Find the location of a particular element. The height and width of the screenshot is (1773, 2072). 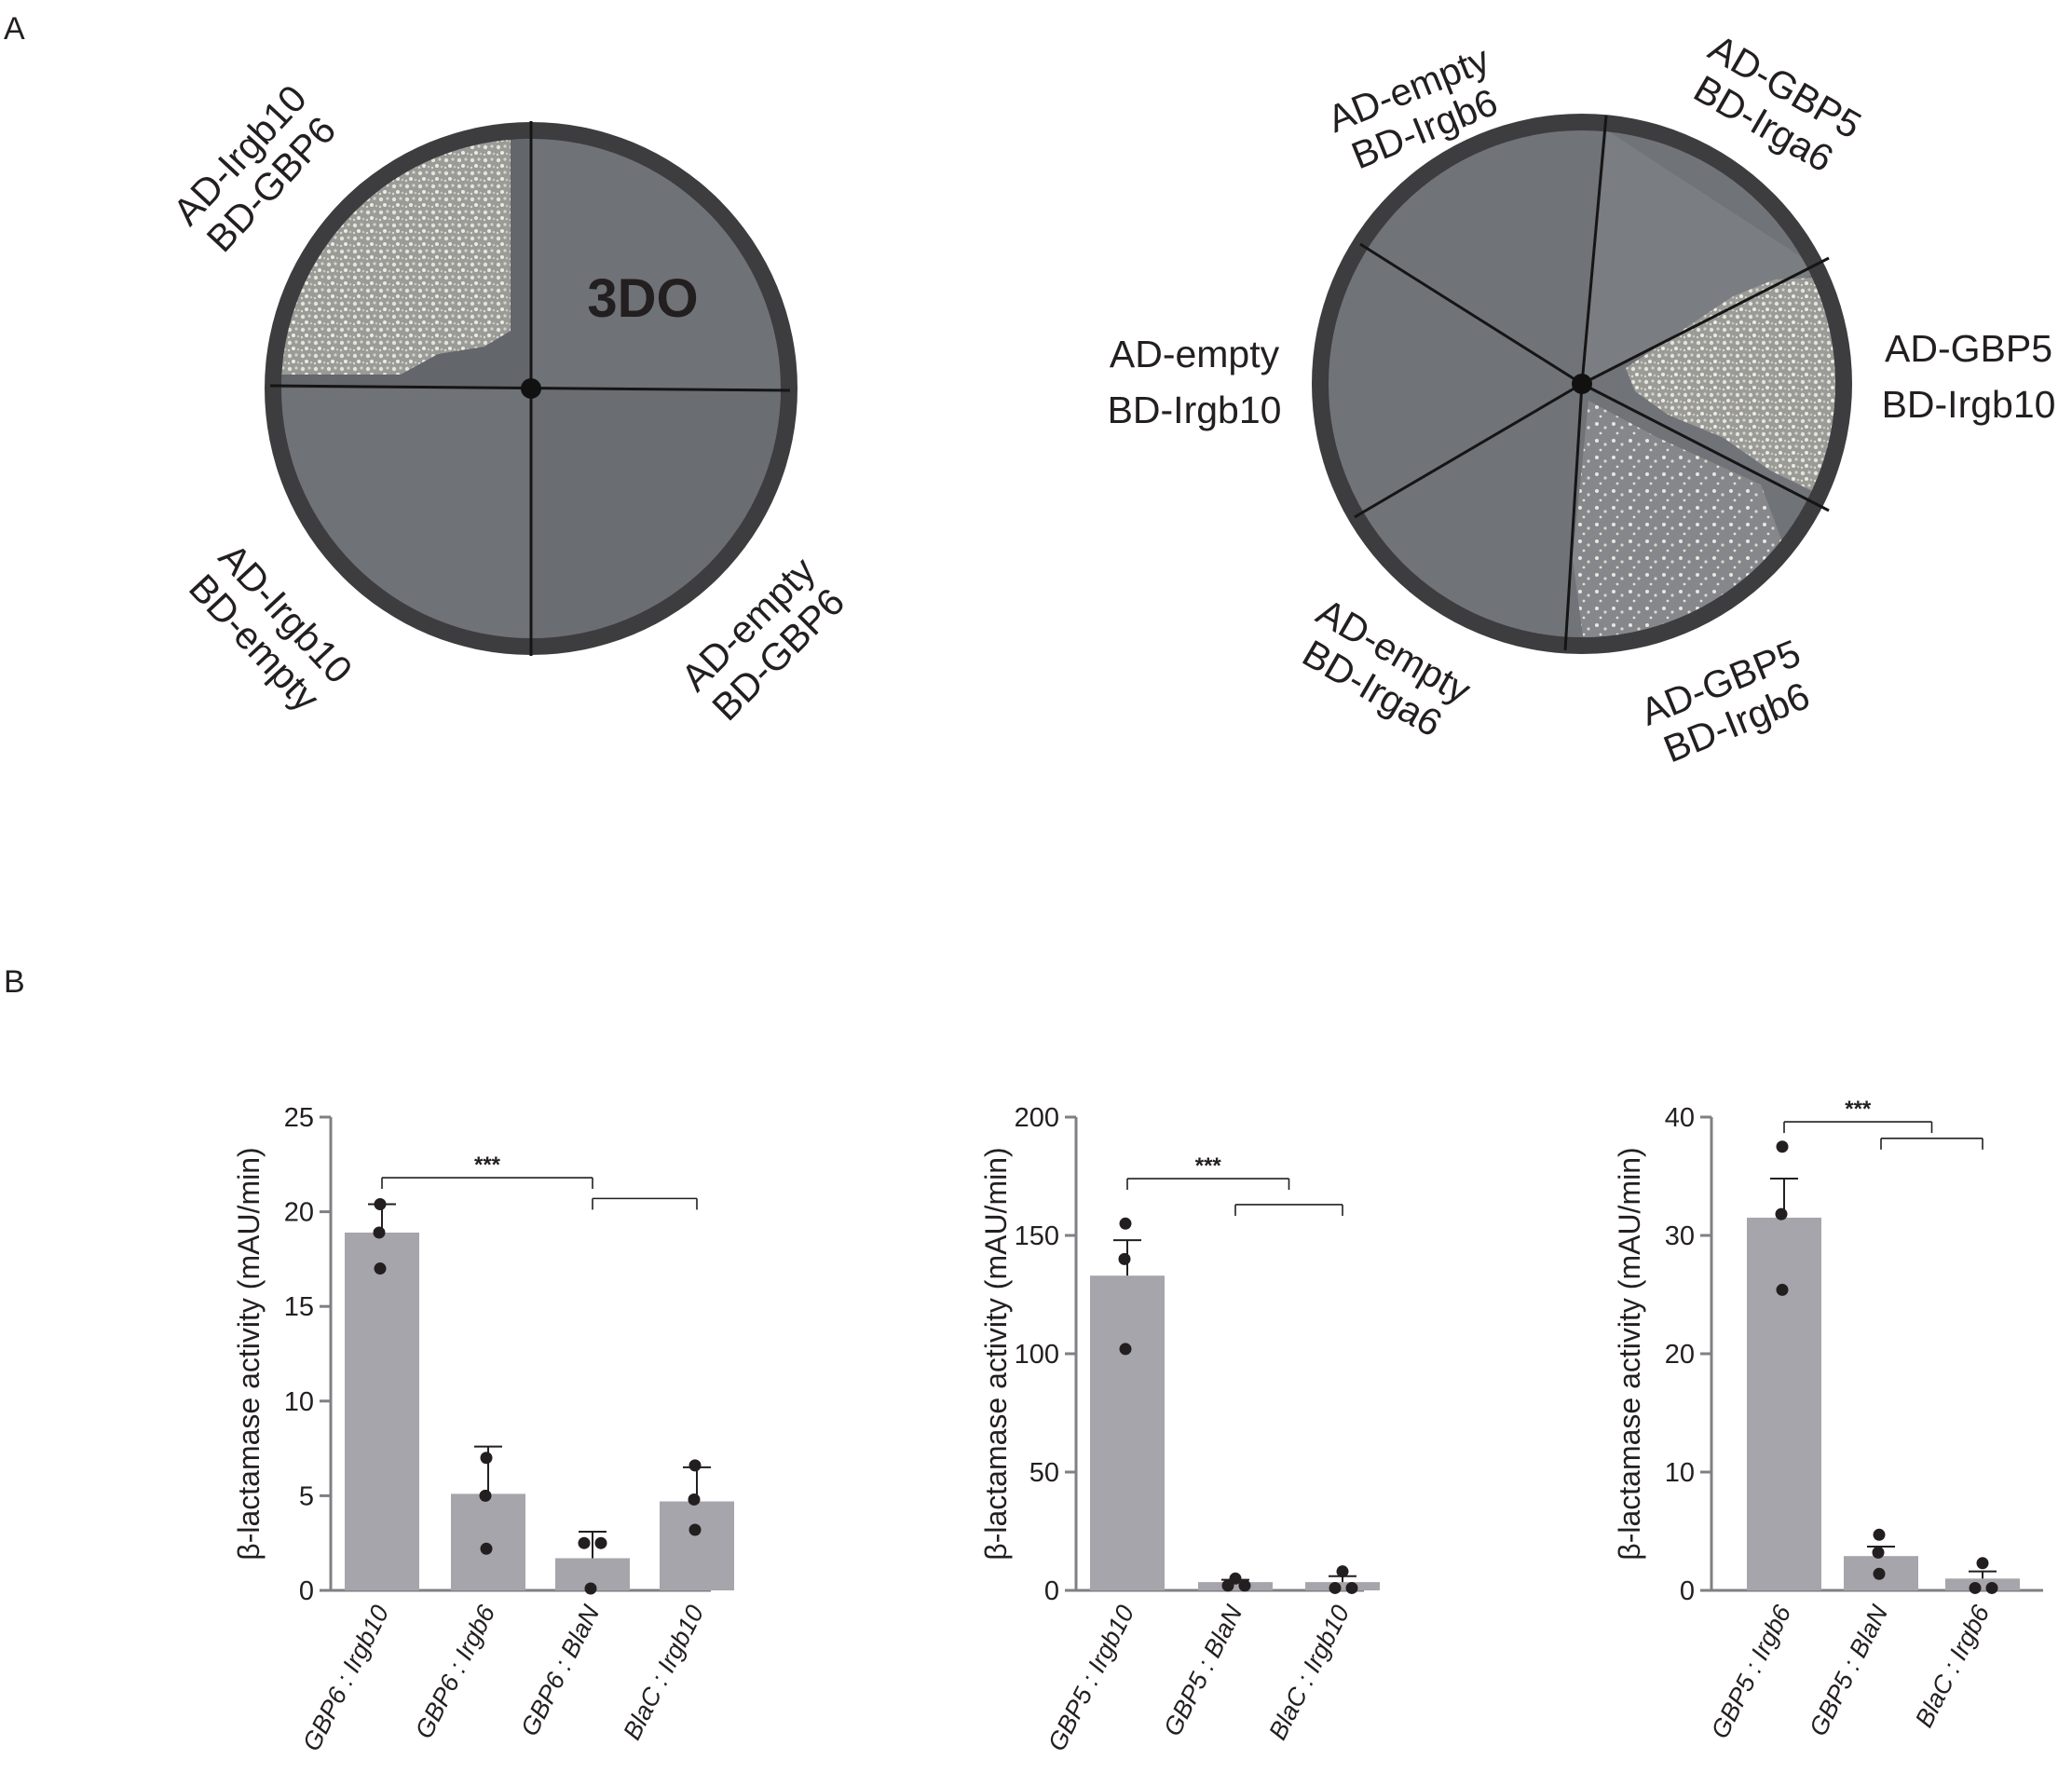

right-plate-center-dot is located at coordinates (1582, 384).